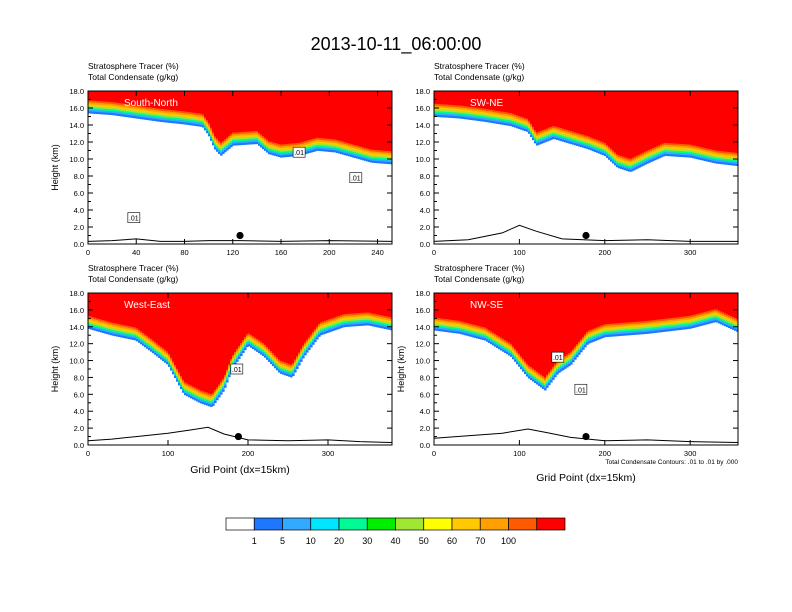  What do you see at coordinates (586, 235) in the screenshot?
I see `site-marker` at bounding box center [586, 235].